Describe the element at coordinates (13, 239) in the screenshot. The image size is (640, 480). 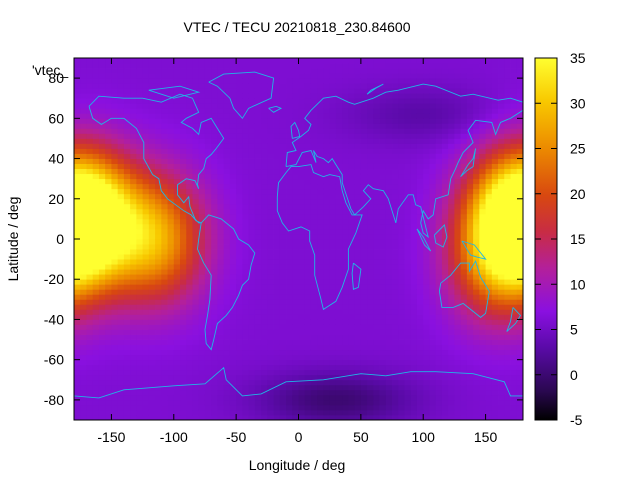
I see `y-axis-label: Latitude / deg` at that location.